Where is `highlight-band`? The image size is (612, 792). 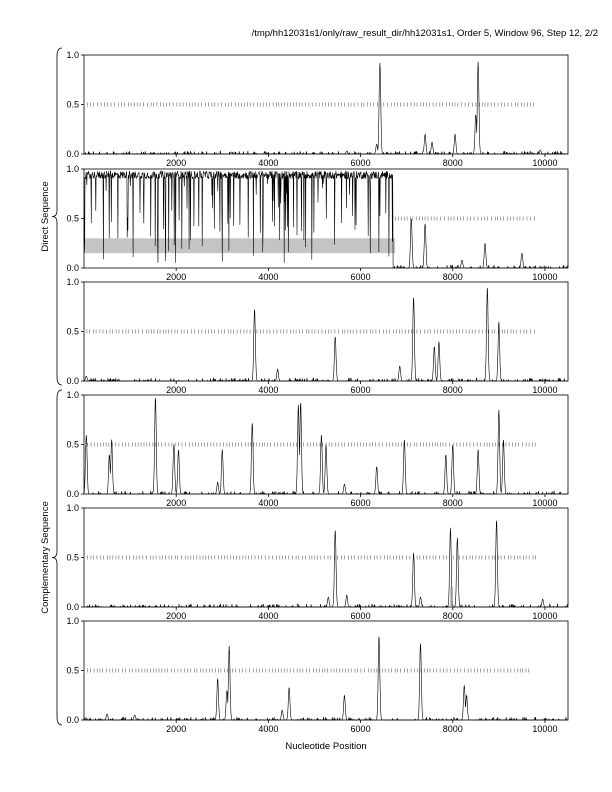 highlight-band is located at coordinates (240, 246).